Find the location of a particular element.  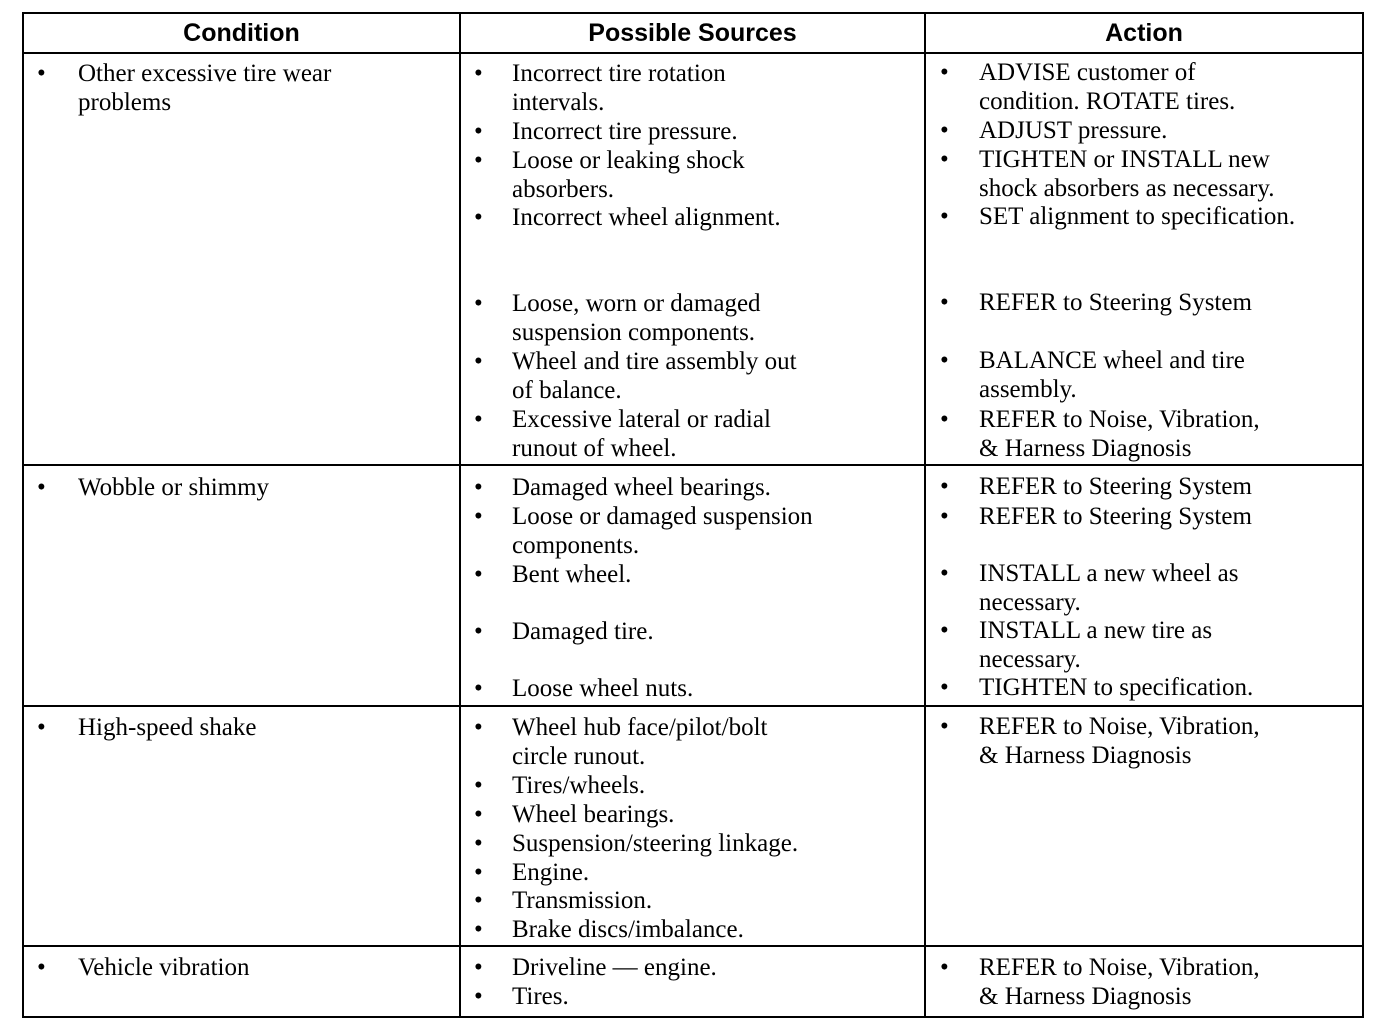

source-text: Loose or leaking shock is located at coordinates (628, 160).